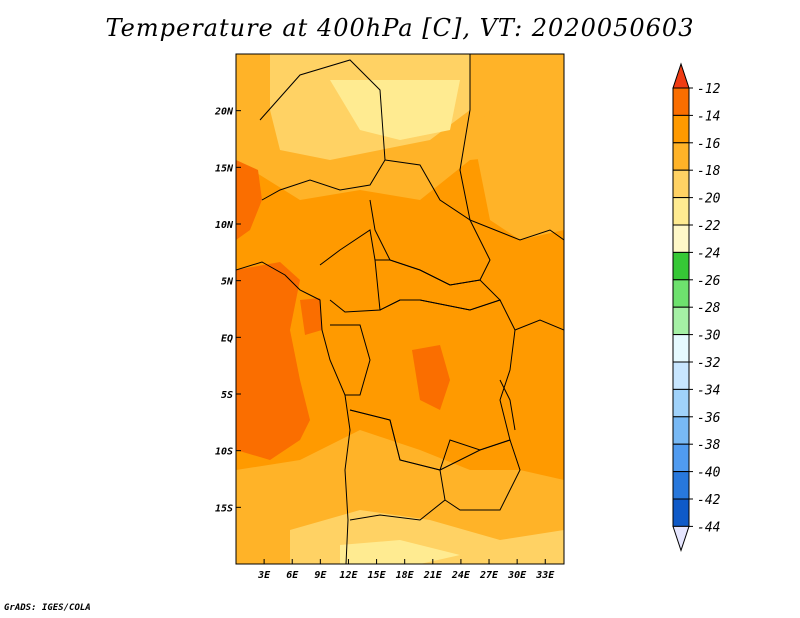 This screenshot has height=618, width=800. What do you see at coordinates (708, 253) in the screenshot?
I see `colorbar-label: -24` at bounding box center [708, 253].